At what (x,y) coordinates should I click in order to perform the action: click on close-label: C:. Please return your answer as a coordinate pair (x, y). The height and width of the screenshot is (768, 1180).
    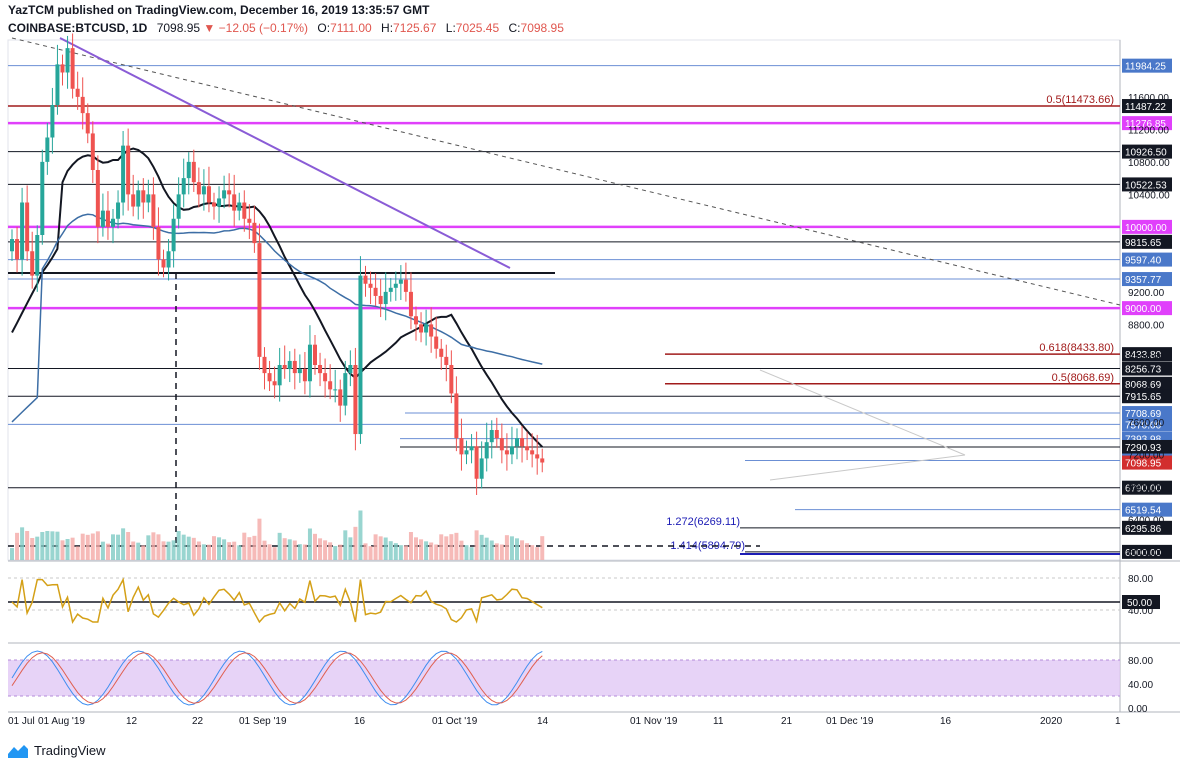
    Looking at the image, I should click on (514, 28).